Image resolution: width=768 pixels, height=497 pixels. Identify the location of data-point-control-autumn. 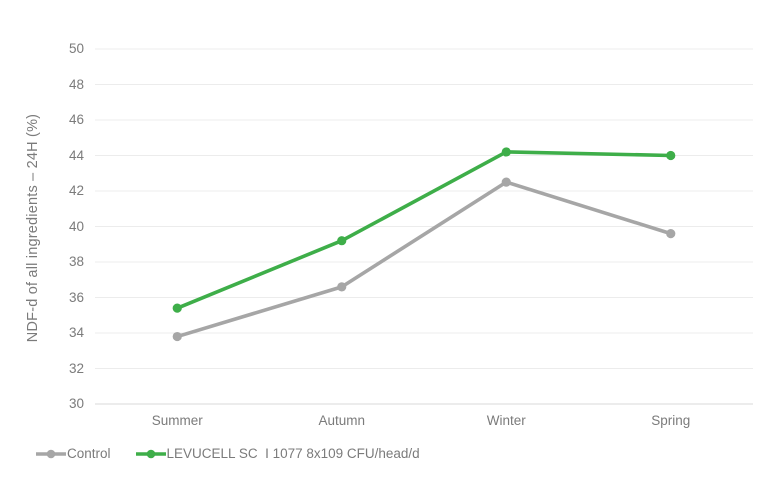
(342, 287).